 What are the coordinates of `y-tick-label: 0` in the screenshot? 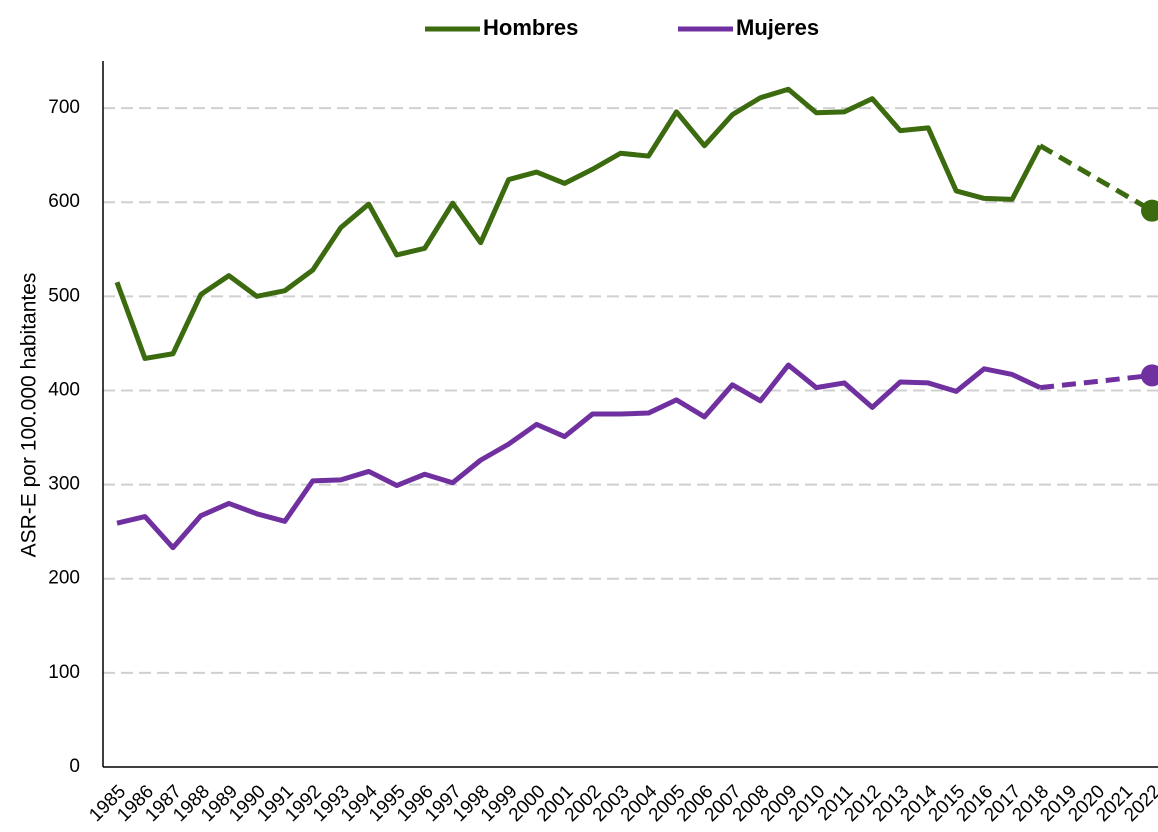 It's located at (74, 766).